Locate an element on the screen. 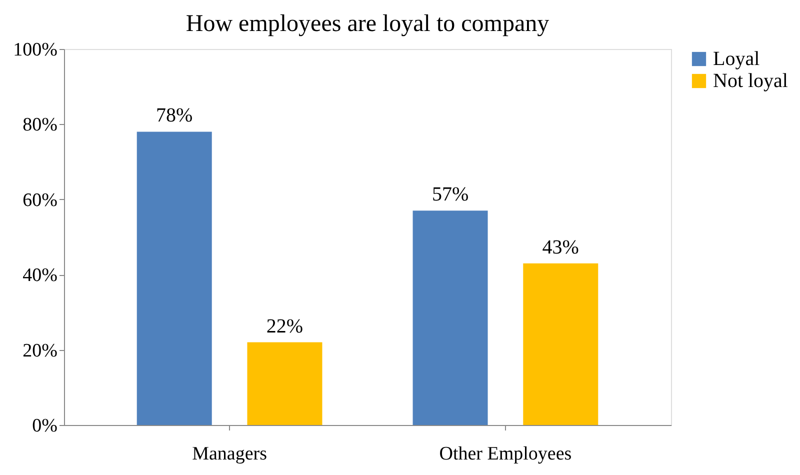 Image resolution: width=800 pixels, height=475 pixels. y-tick-label: 60% is located at coordinates (40, 200).